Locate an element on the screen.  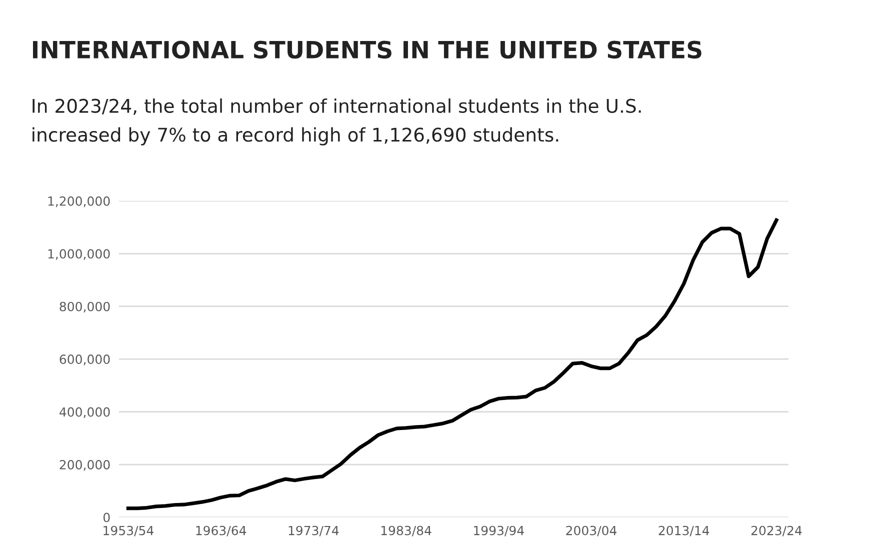
x-tick-label: 1963/64 is located at coordinates (221, 531).